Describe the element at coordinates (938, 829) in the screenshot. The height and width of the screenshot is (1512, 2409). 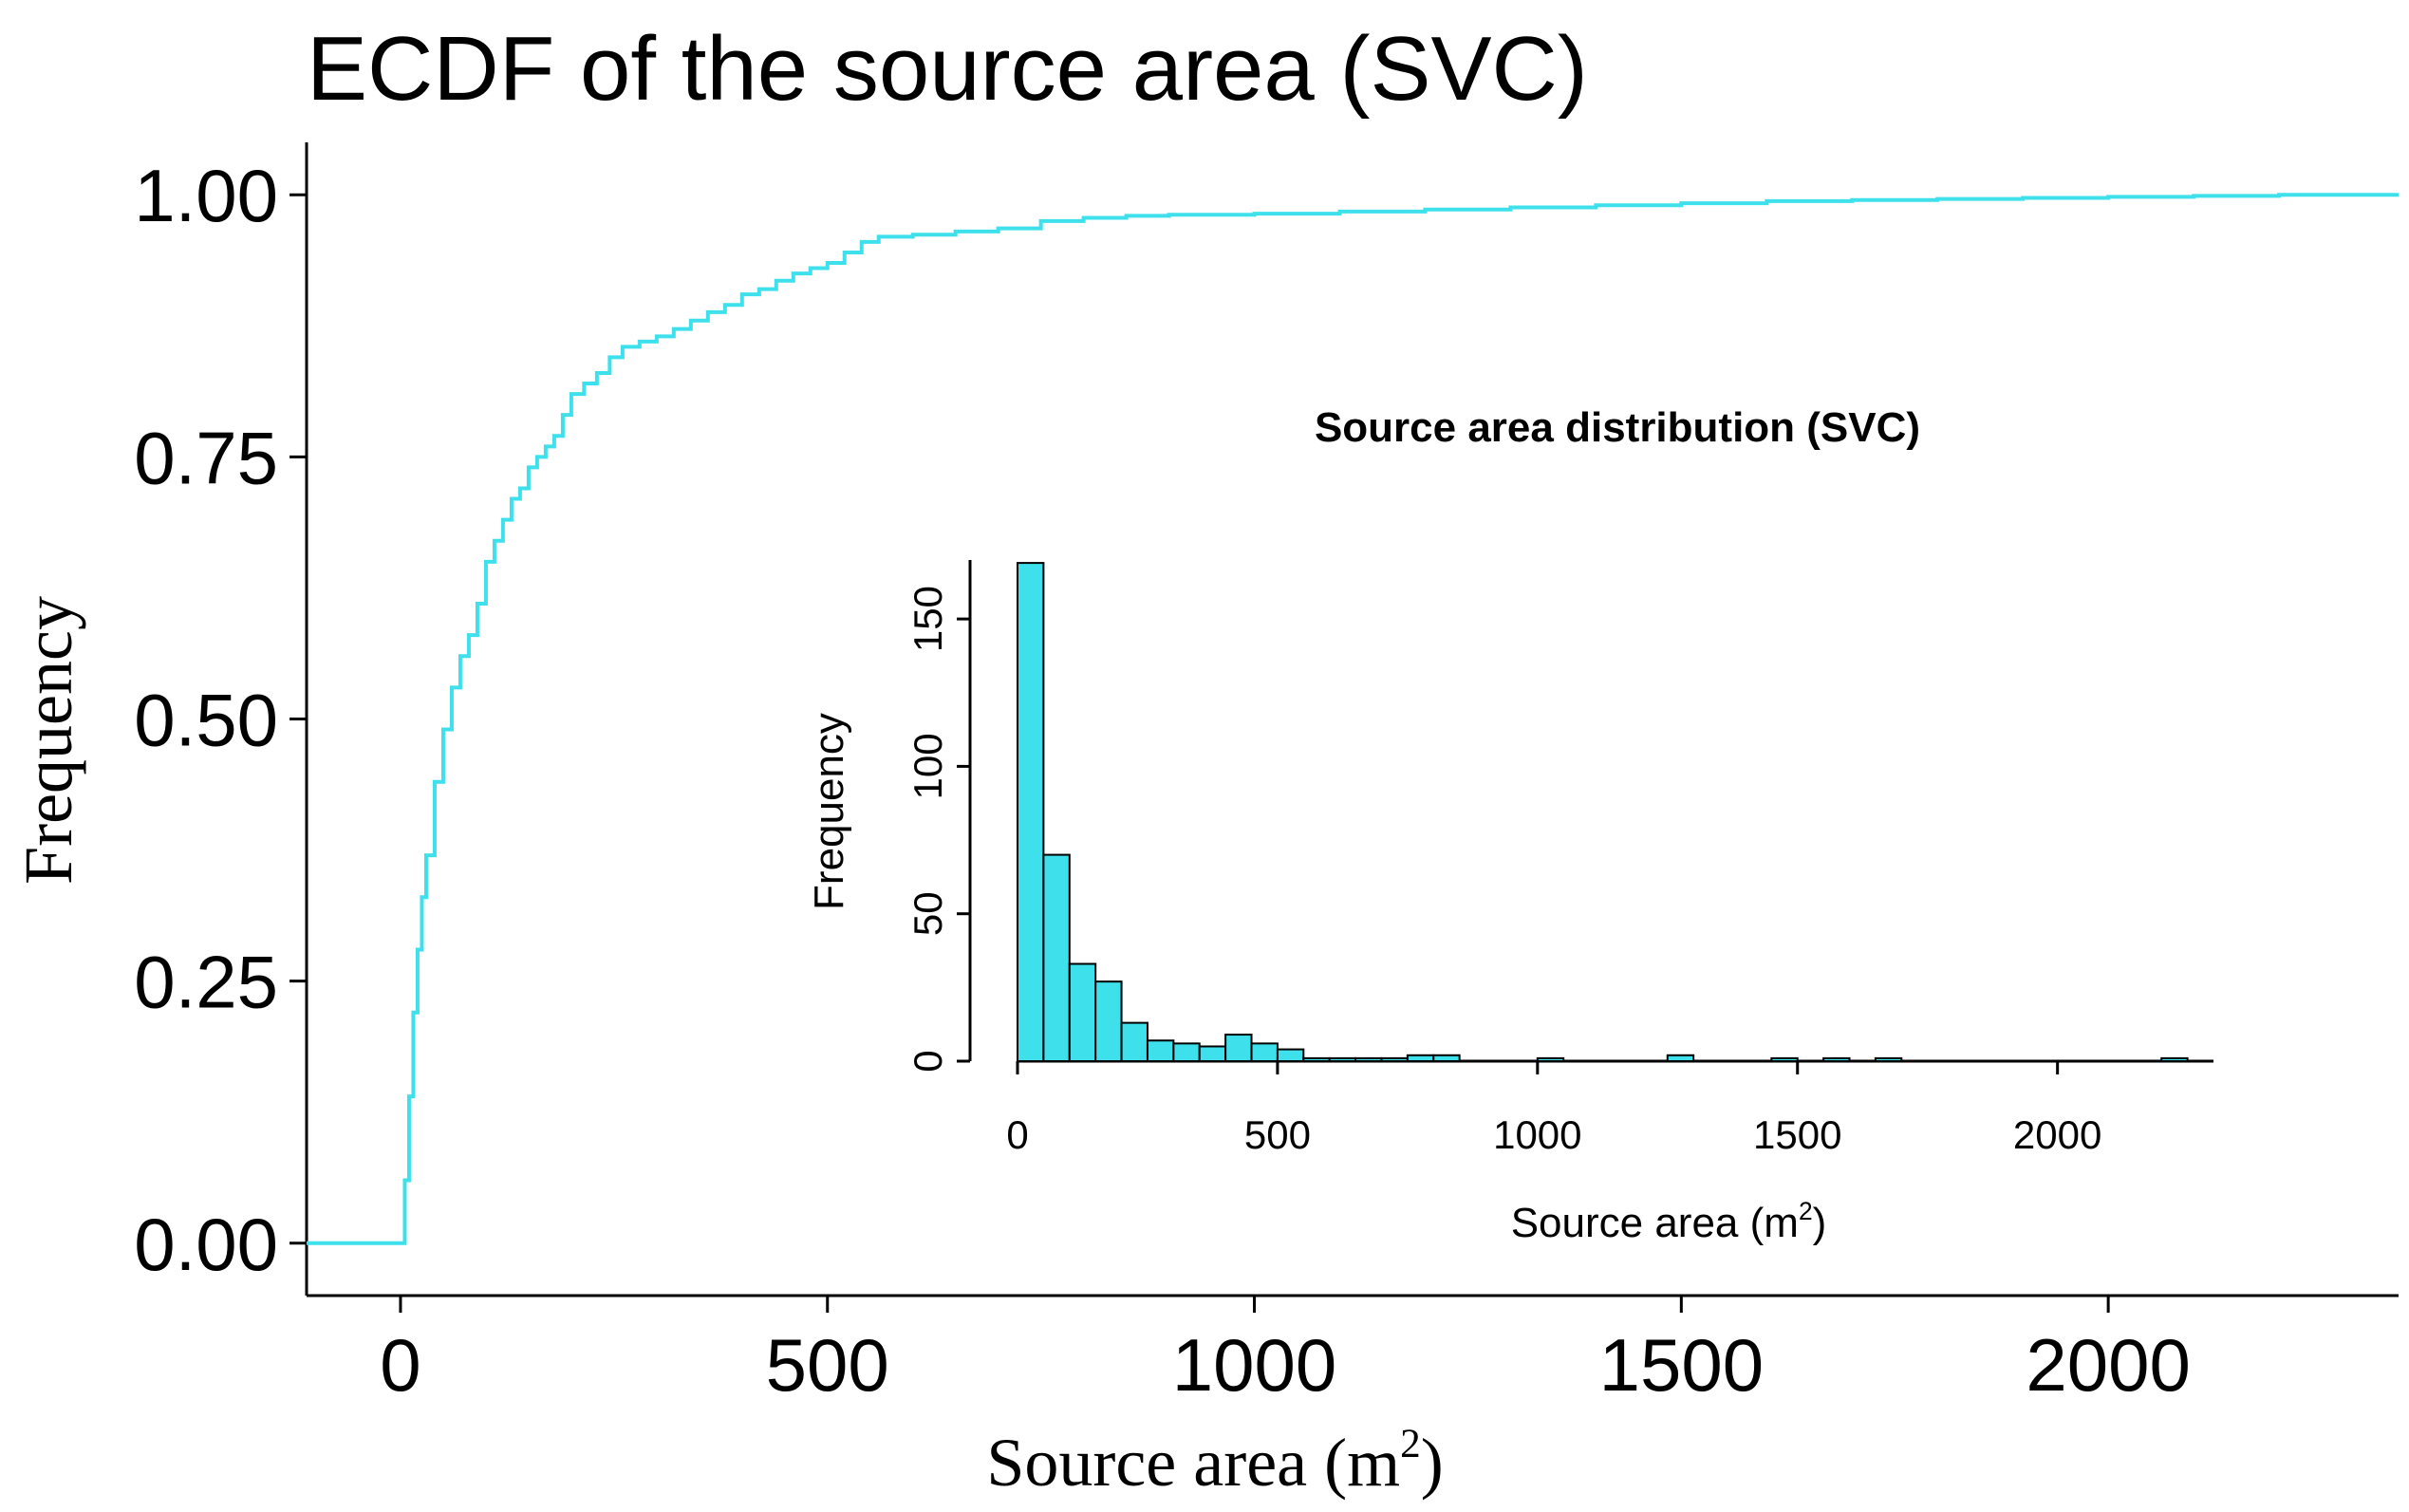
I see `histogram-y-ticks: 0 50 100 150` at that location.